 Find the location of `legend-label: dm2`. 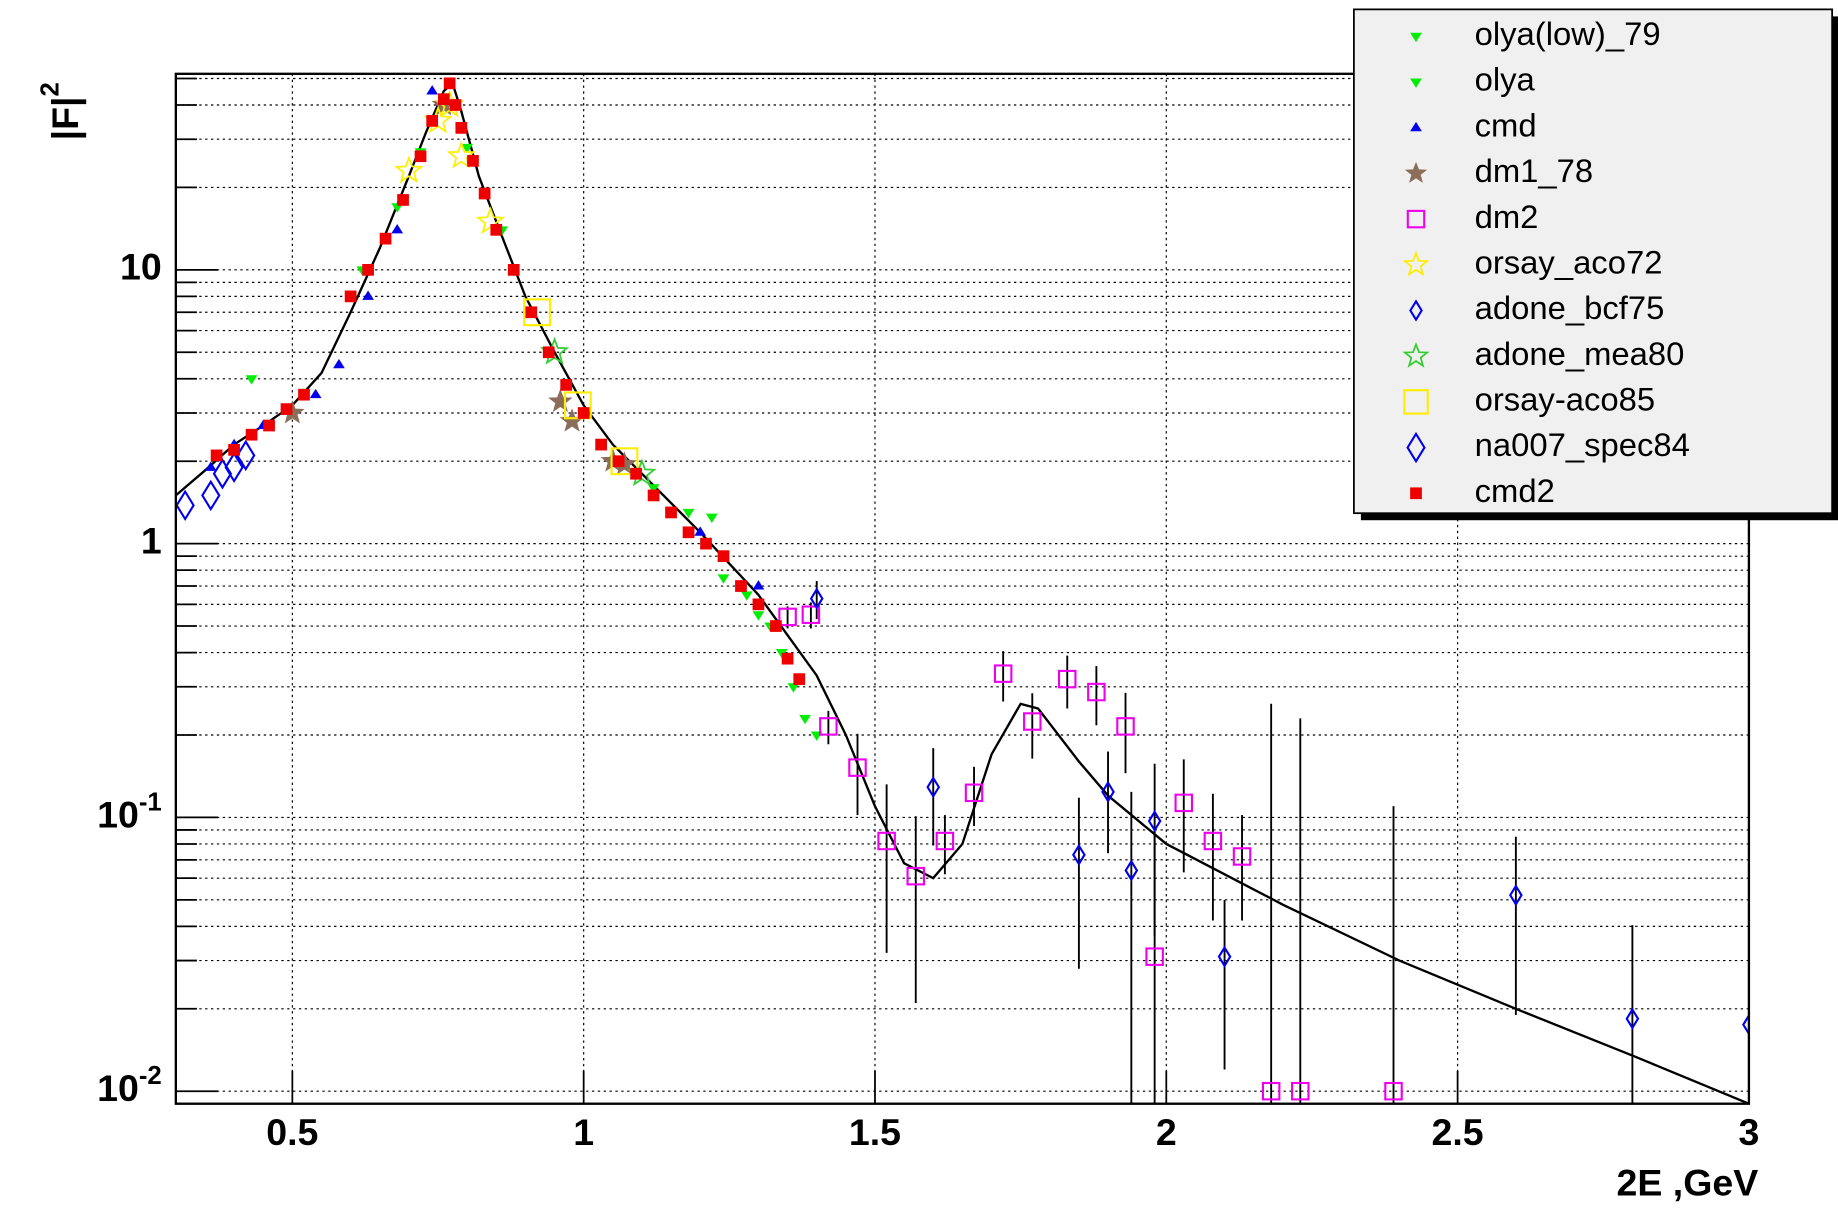

legend-label: dm2 is located at coordinates (1507, 216).